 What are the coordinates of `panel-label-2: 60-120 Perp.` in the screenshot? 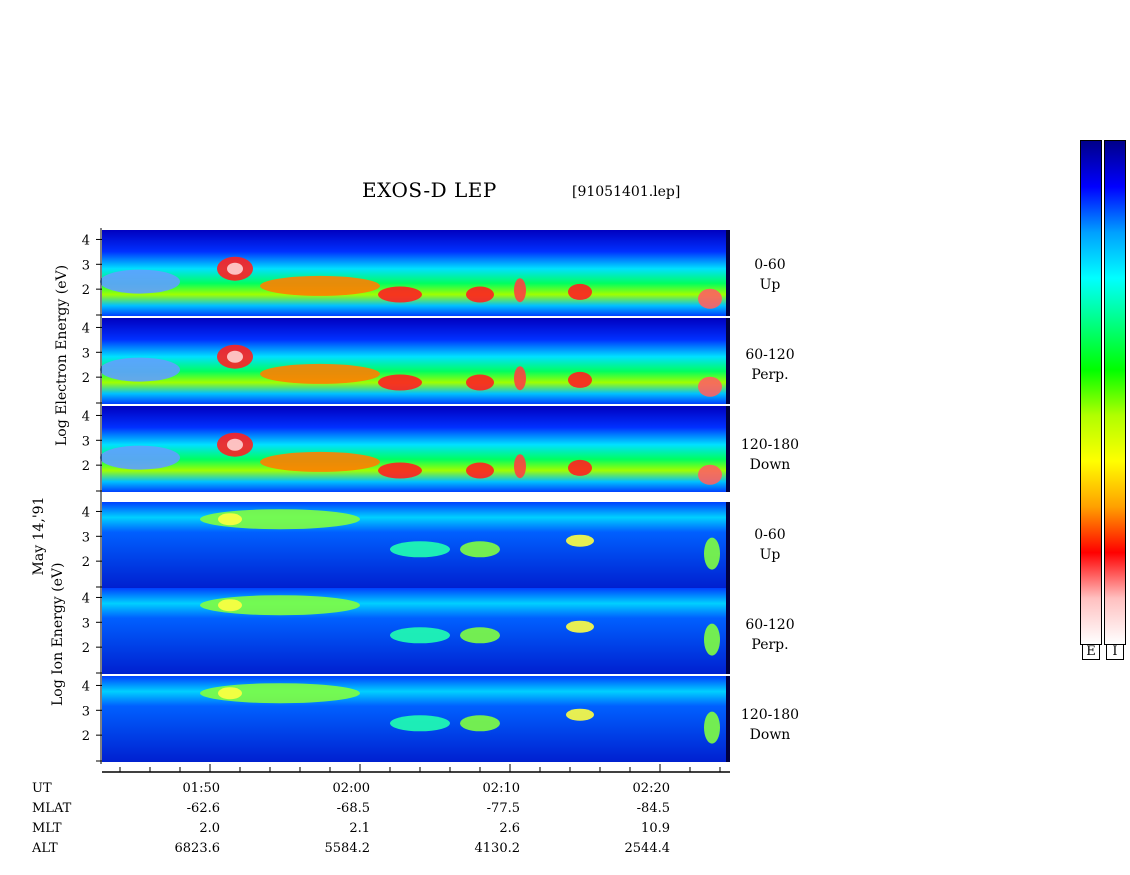 It's located at (770, 365).